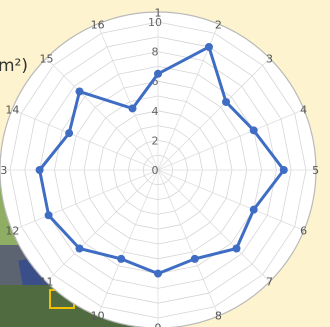 The image size is (330, 327). I want to click on category-label: 1, so click(158, 12).